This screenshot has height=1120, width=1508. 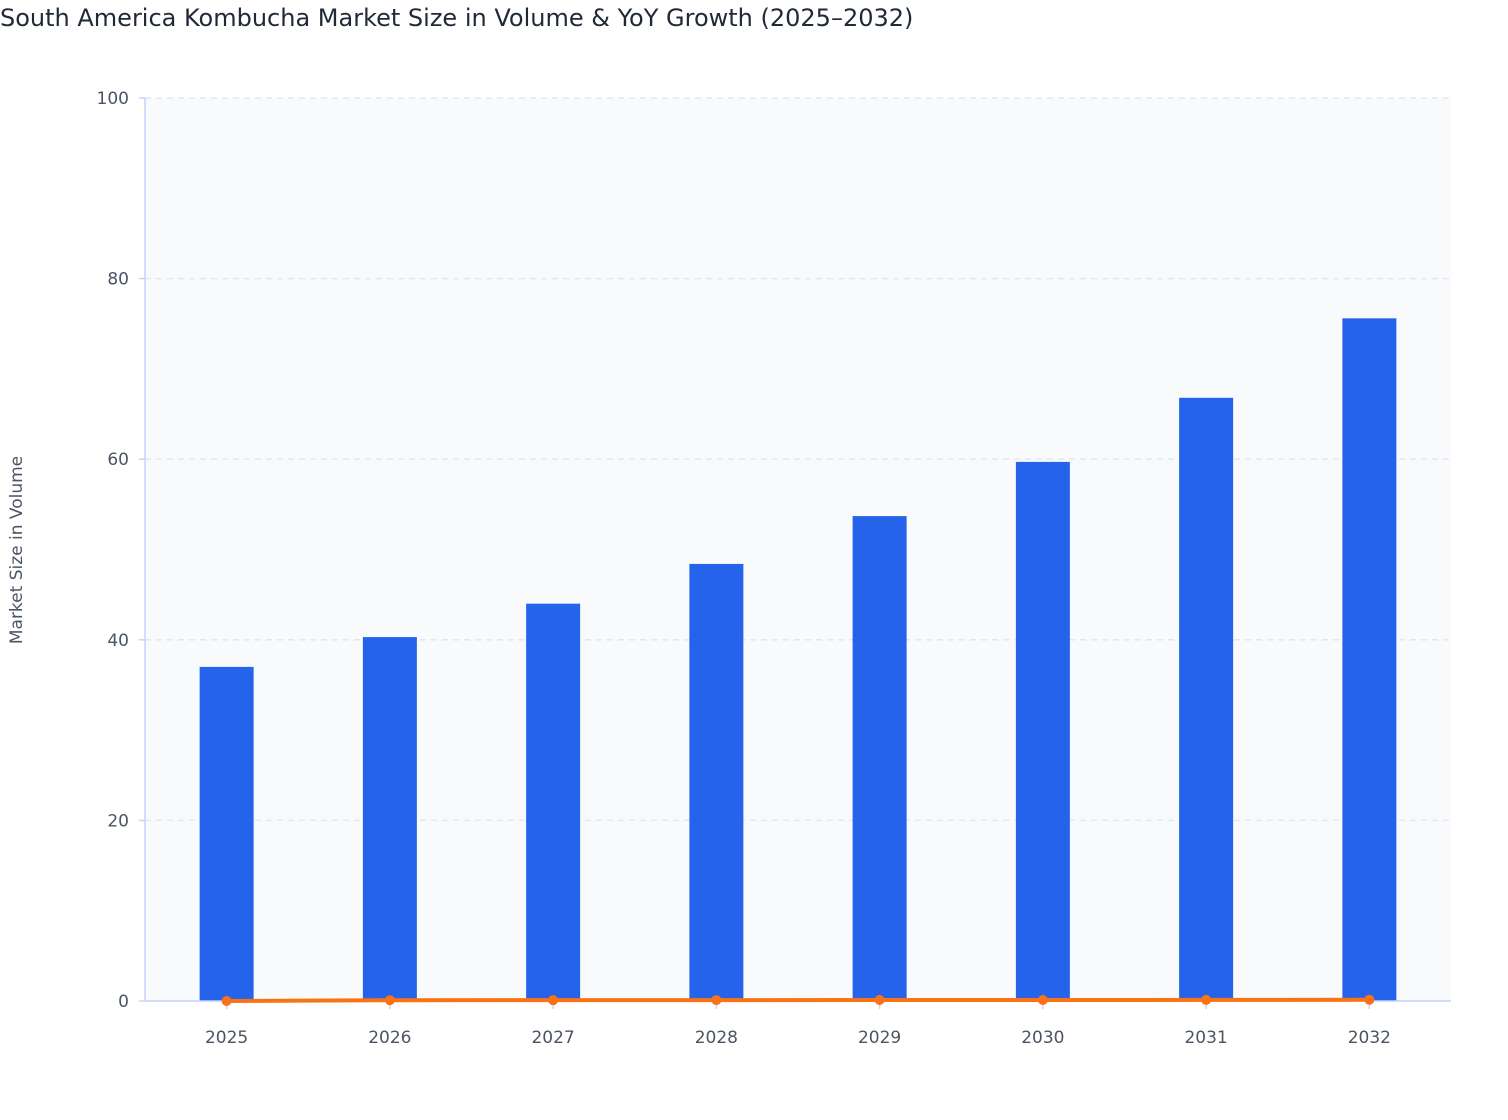 I want to click on y-tick-label: 0, so click(x=123, y=1002).